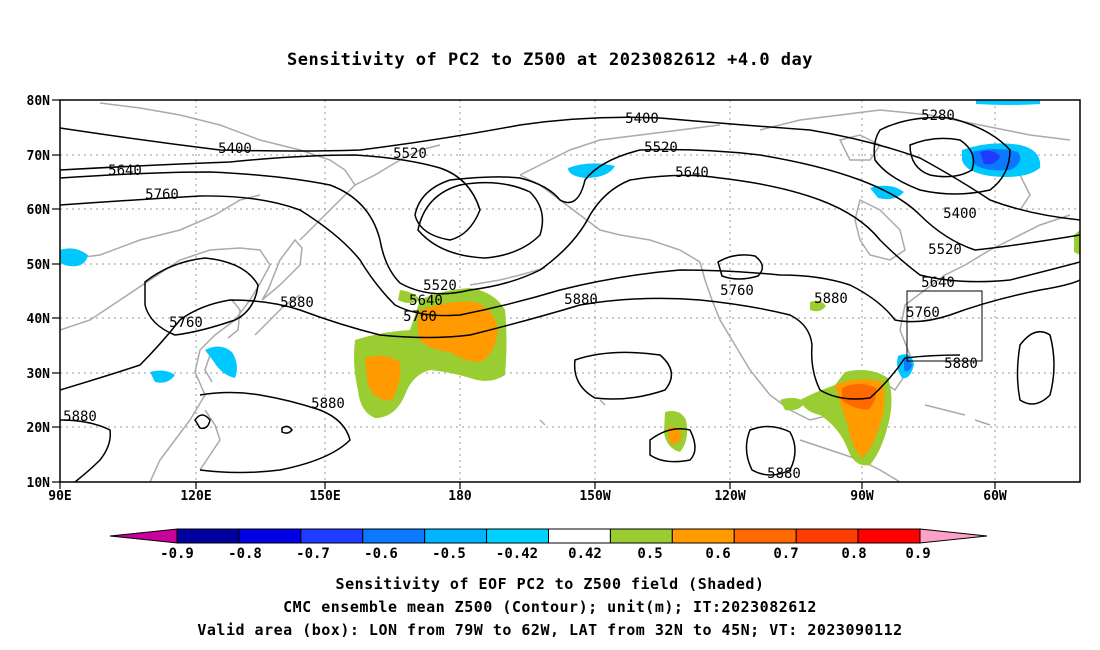  Describe the element at coordinates (661, 148) in the screenshot. I see `contour-label-5520-gulf: 5520` at that location.